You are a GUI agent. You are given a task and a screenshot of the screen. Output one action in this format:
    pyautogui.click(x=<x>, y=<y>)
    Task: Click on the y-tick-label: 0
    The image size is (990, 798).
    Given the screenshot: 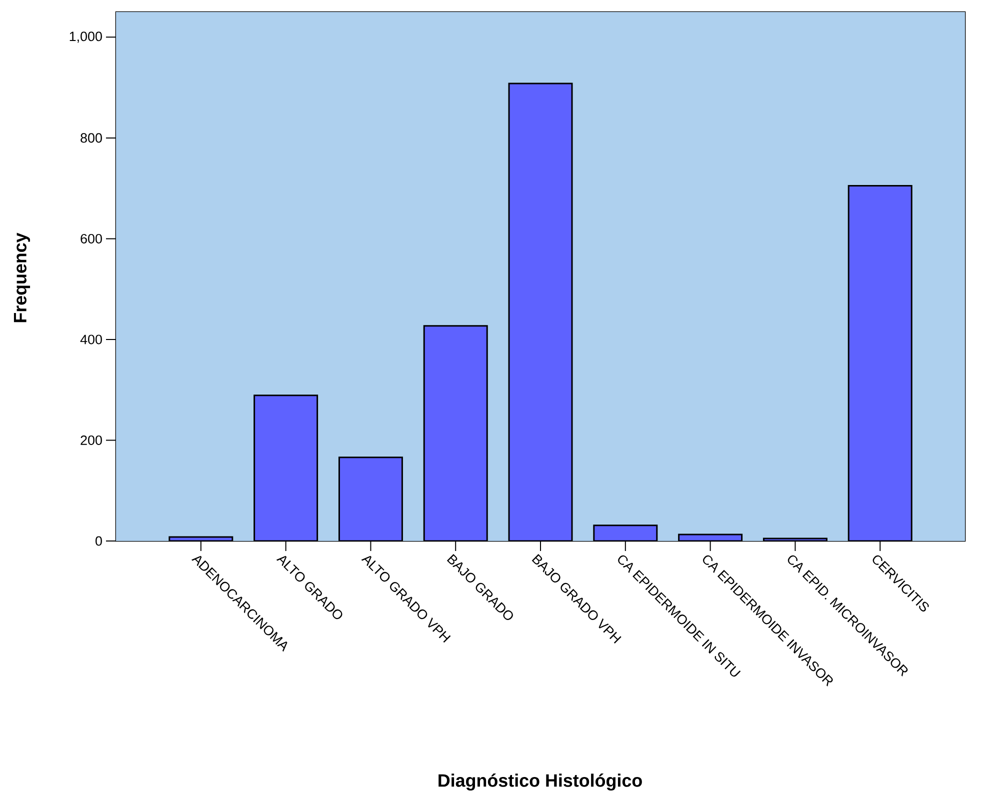 What is the action you would take?
    pyautogui.click(x=99, y=541)
    